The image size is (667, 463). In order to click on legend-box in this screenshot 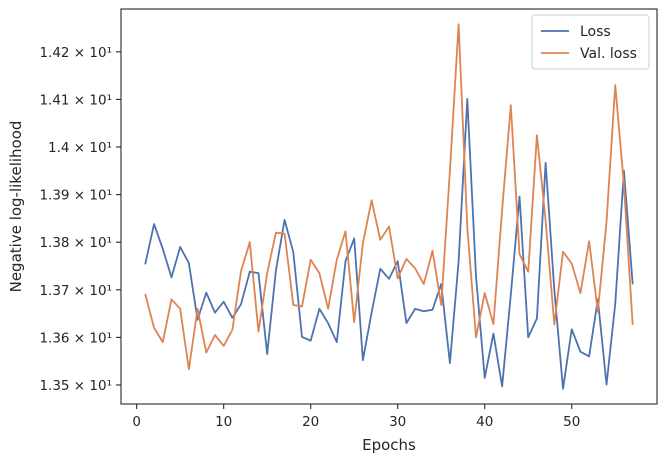, I will do `click(590, 42)`.